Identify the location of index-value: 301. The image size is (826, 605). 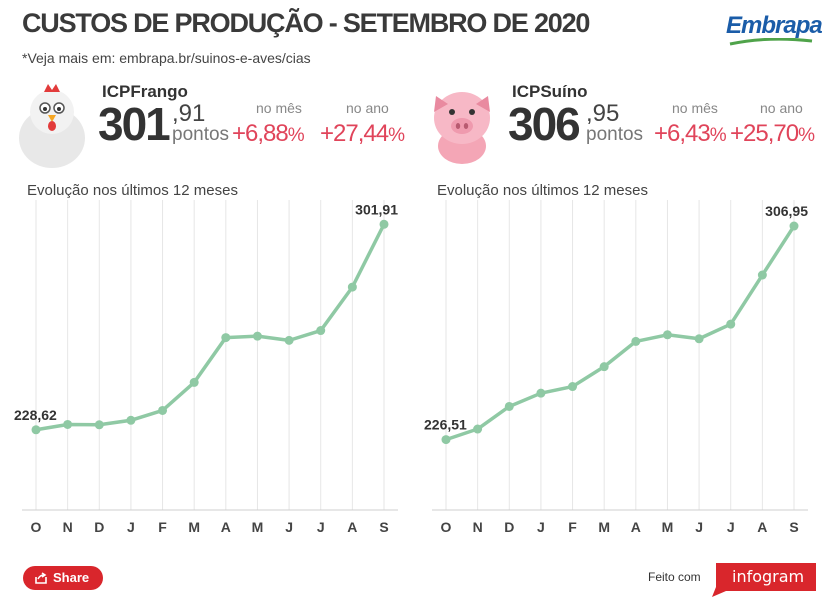
(134, 124).